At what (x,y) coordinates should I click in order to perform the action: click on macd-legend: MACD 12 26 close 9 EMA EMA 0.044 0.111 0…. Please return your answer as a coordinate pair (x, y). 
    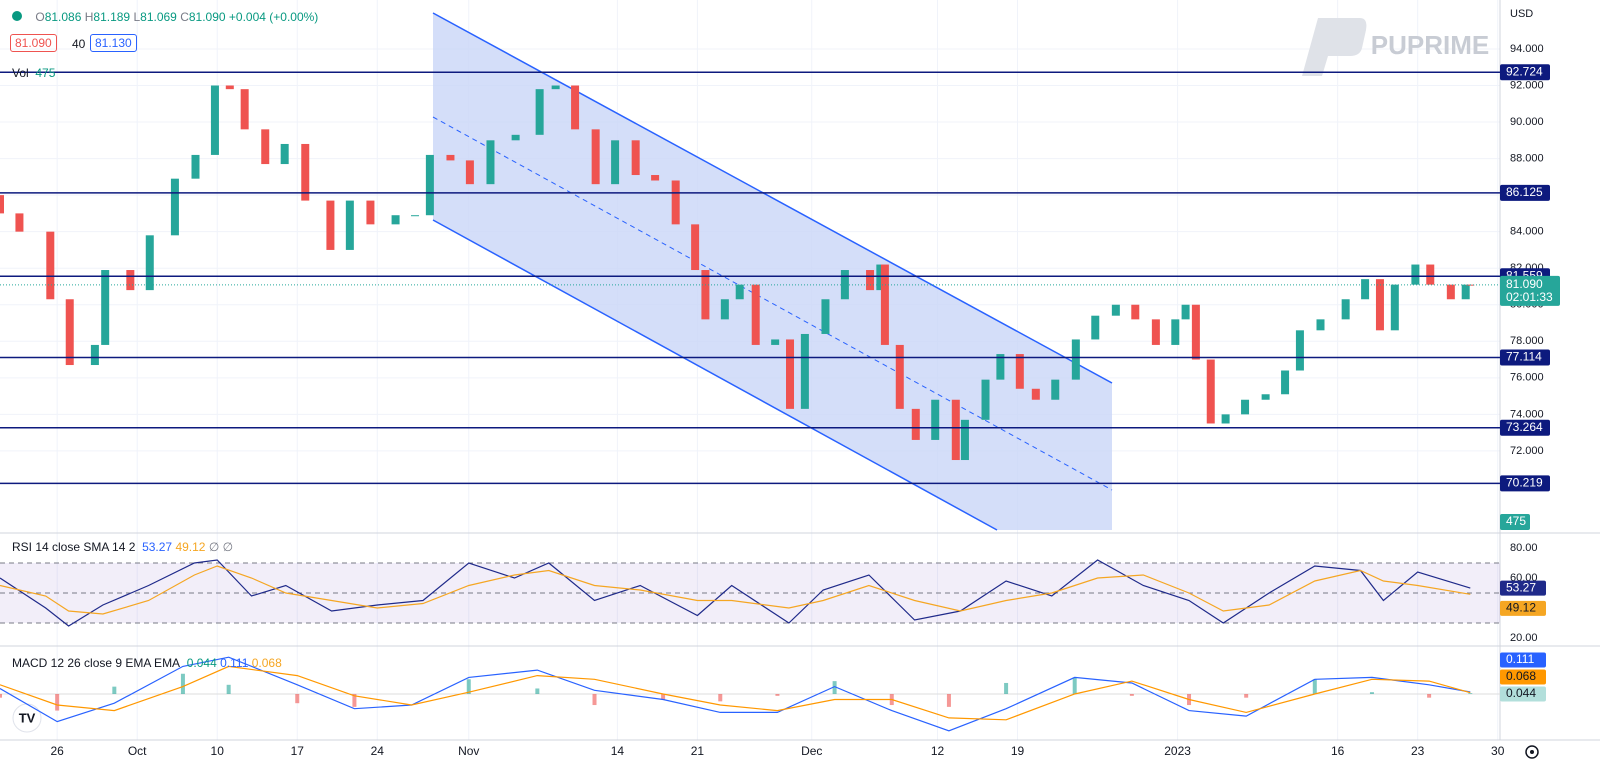
    Looking at the image, I should click on (147, 663).